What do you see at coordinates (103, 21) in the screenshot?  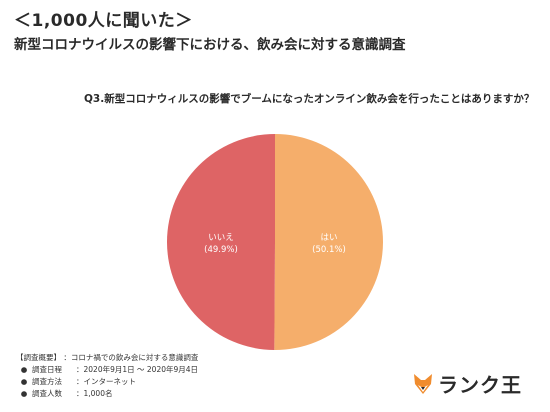 I see `survey-label: ＜1,000人に聞いた＞` at bounding box center [103, 21].